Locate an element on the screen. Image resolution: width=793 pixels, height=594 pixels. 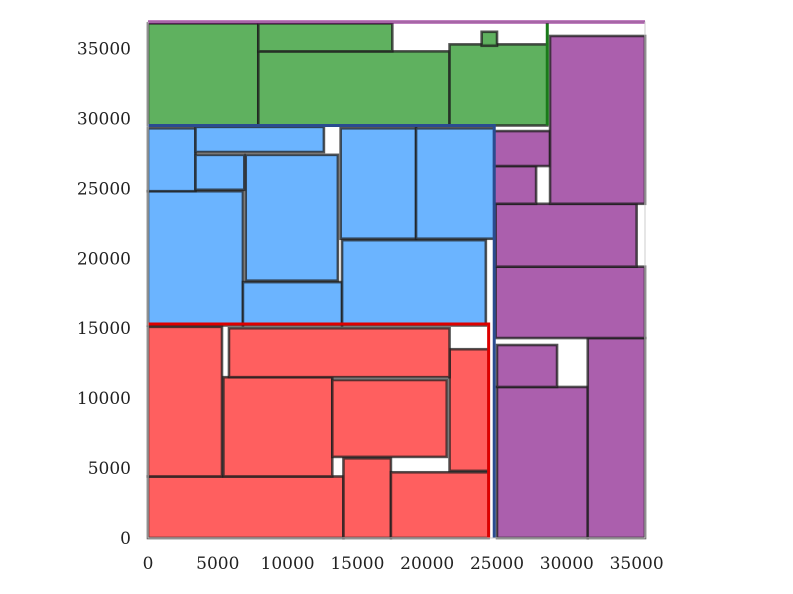
x-tick-label: 20000 is located at coordinates (427, 564).